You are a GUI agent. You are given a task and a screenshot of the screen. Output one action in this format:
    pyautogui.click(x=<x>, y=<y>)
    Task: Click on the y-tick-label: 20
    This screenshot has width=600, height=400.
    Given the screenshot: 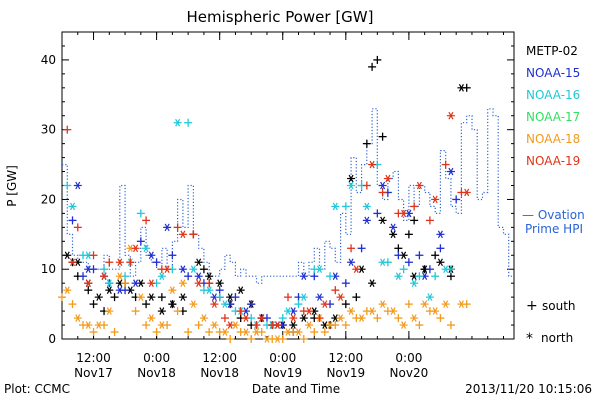 What is the action you would take?
    pyautogui.click(x=48, y=199)
    